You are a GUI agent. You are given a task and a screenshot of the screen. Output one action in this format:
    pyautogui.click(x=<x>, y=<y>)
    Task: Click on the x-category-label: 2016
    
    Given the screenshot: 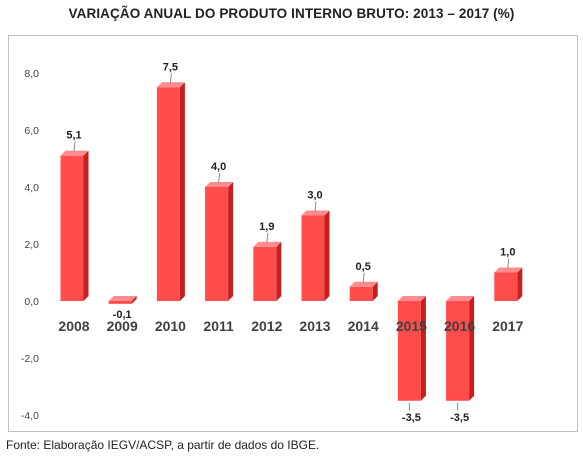 What is the action you would take?
    pyautogui.click(x=459, y=326)
    